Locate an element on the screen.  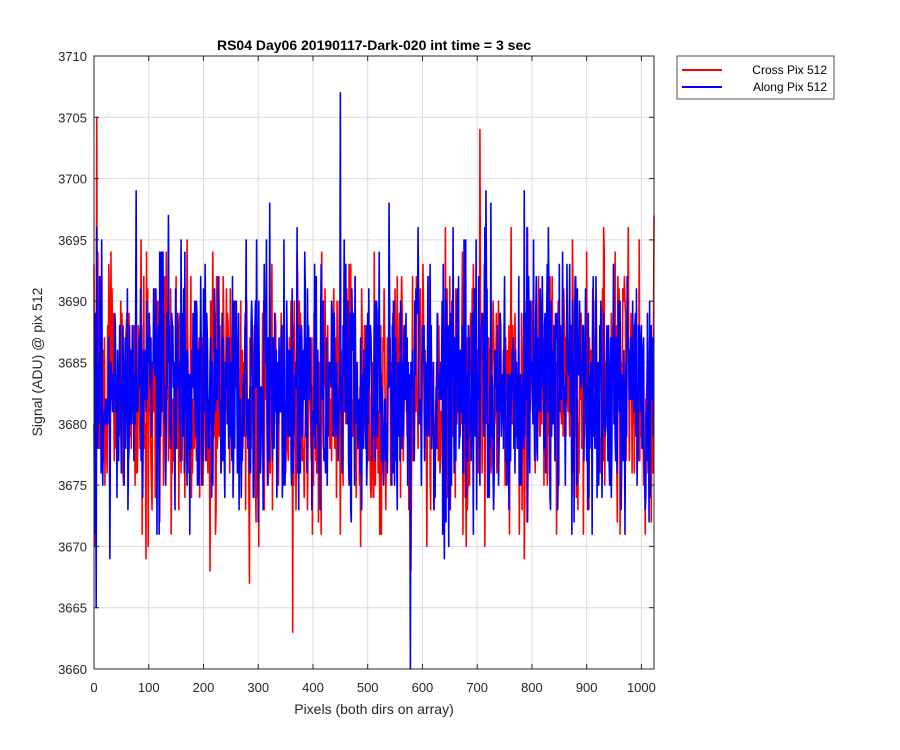
y-tick-label: 3690 is located at coordinates (72, 301).